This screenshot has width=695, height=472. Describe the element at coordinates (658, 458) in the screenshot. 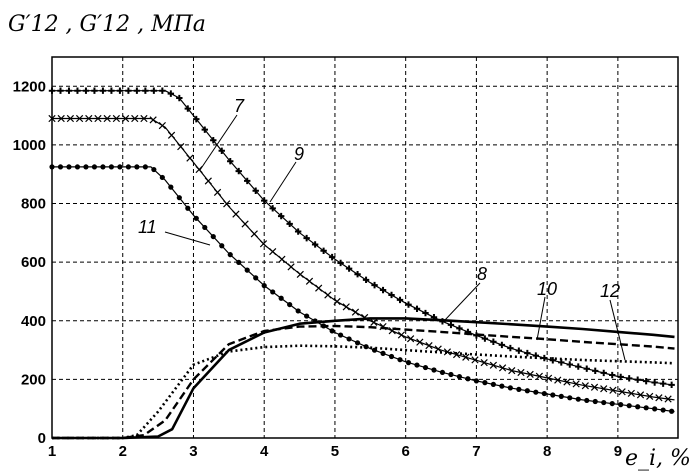

I see `x-axis-label: e_i, %` at that location.